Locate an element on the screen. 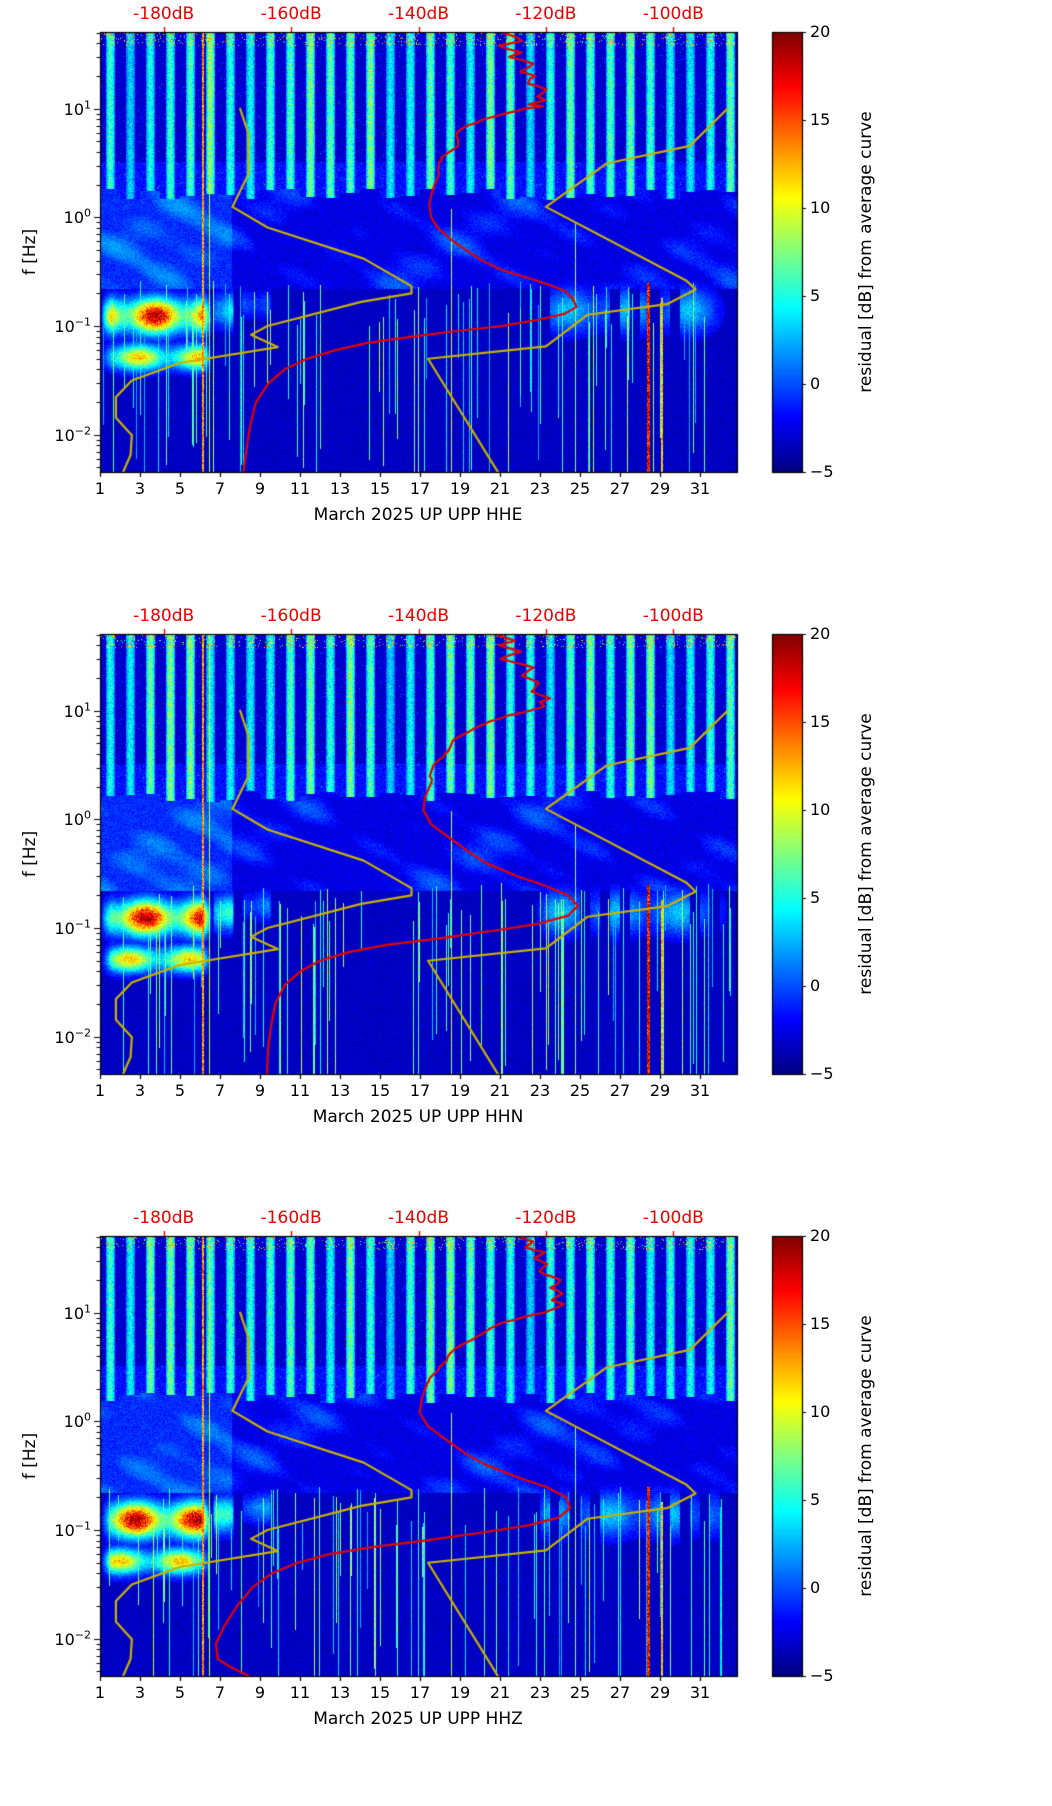 This screenshot has height=1806, width=1052. x-axis-label: March 2025 UP UPP HHZ is located at coordinates (418, 1719).